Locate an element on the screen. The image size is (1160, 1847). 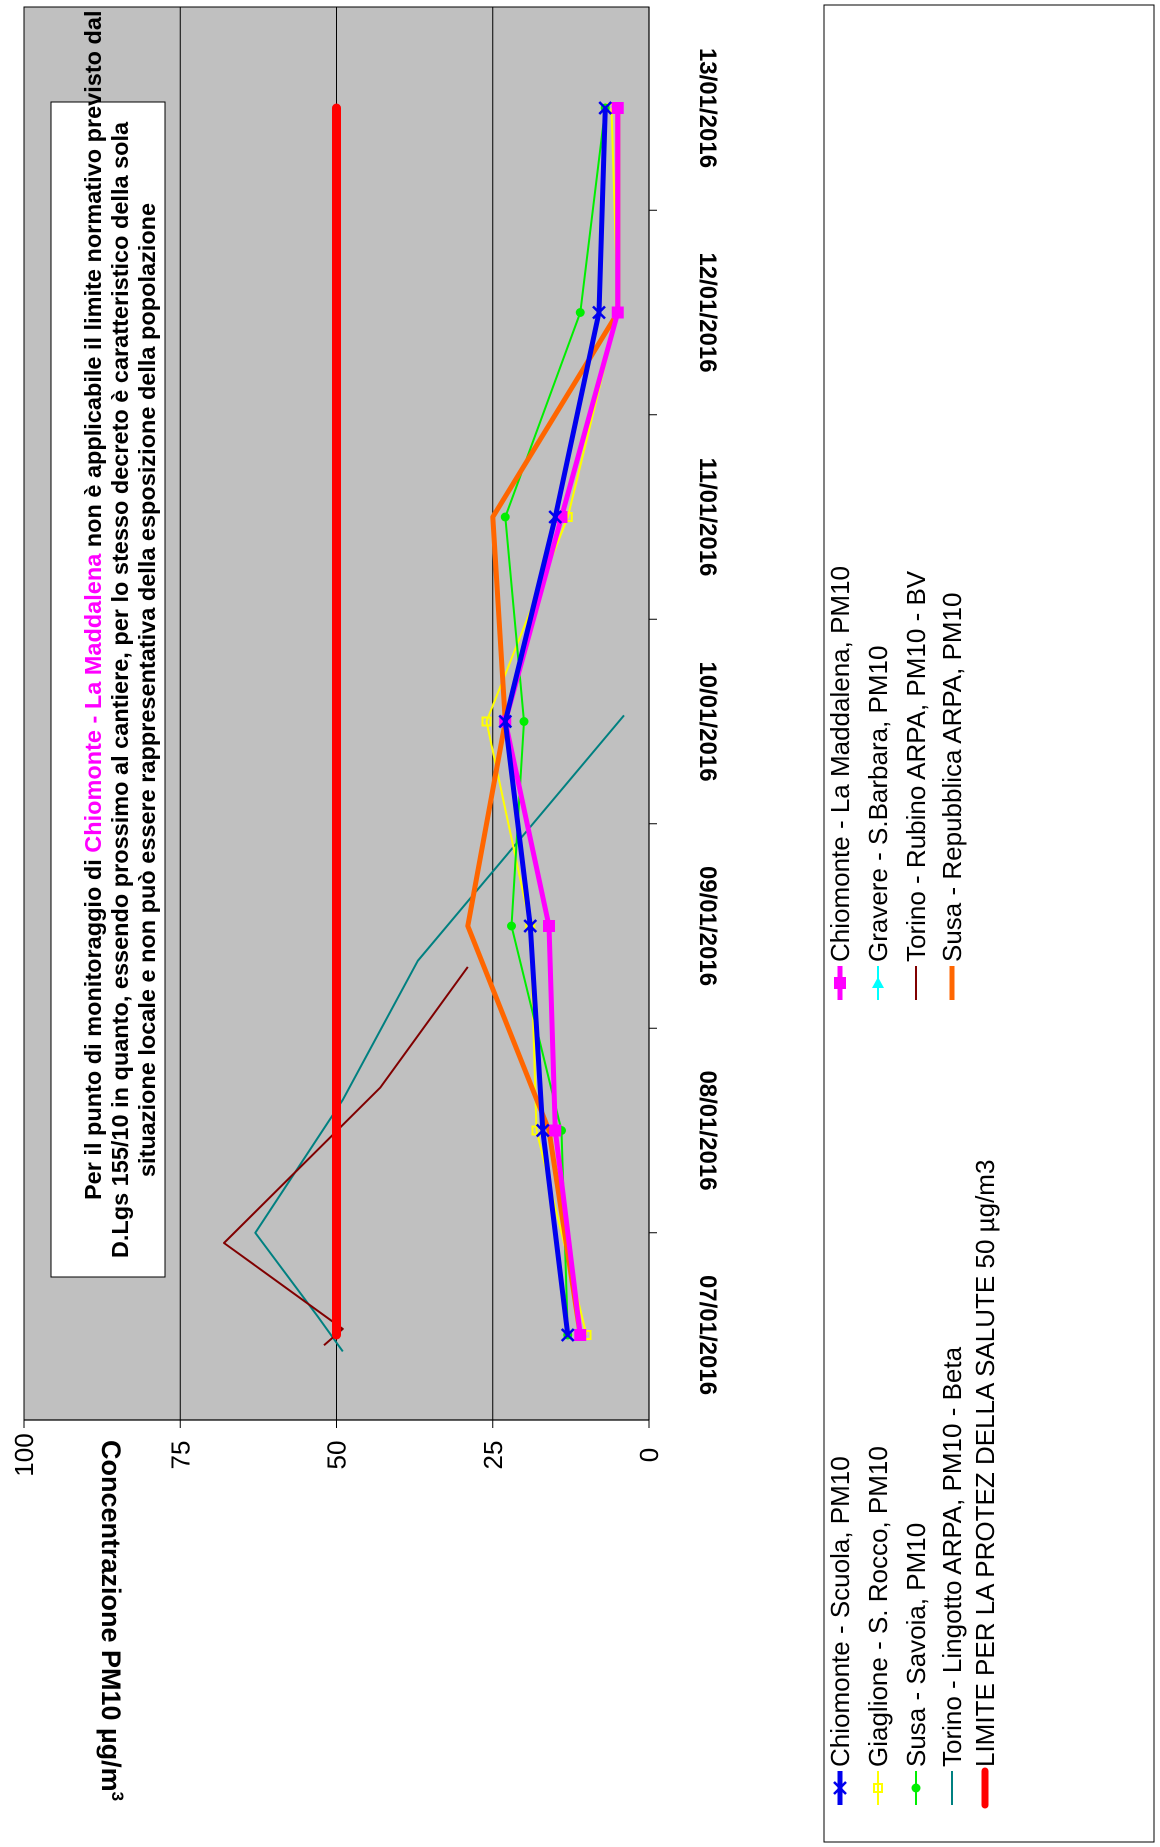
category-label-3: 10/01/2016 is located at coordinates (707, 721).